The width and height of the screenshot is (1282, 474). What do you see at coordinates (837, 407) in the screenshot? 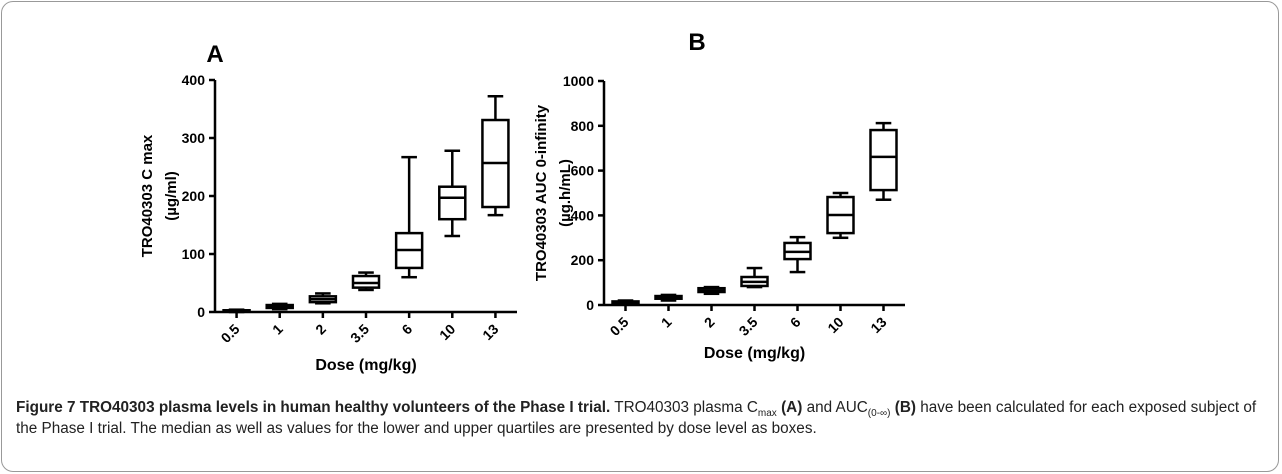
I see `caption-text: and AUC` at bounding box center [837, 407].